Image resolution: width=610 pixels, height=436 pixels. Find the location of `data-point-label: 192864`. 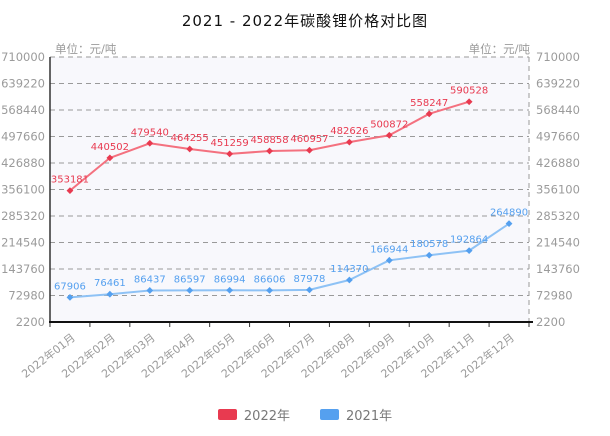

data-point-label: 192864 is located at coordinates (469, 240).